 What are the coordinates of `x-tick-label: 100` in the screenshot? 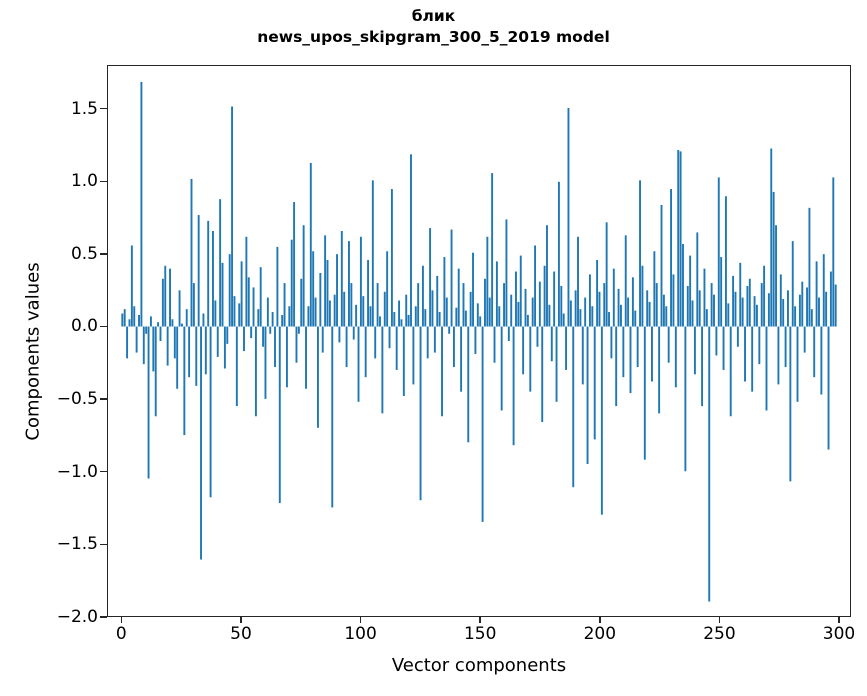 It's located at (360, 634).